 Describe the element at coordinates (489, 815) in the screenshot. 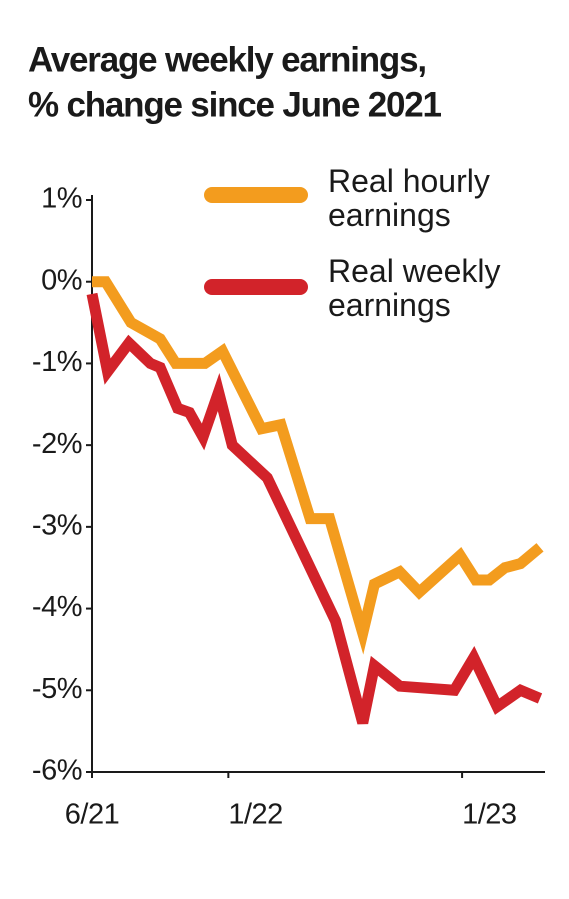

I see `x-tick-label: 1/23` at that location.